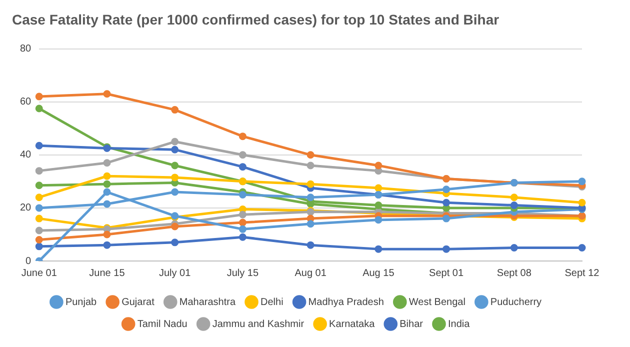 The image size is (630, 347). I want to click on x-tick-label: June 01, so click(39, 273).